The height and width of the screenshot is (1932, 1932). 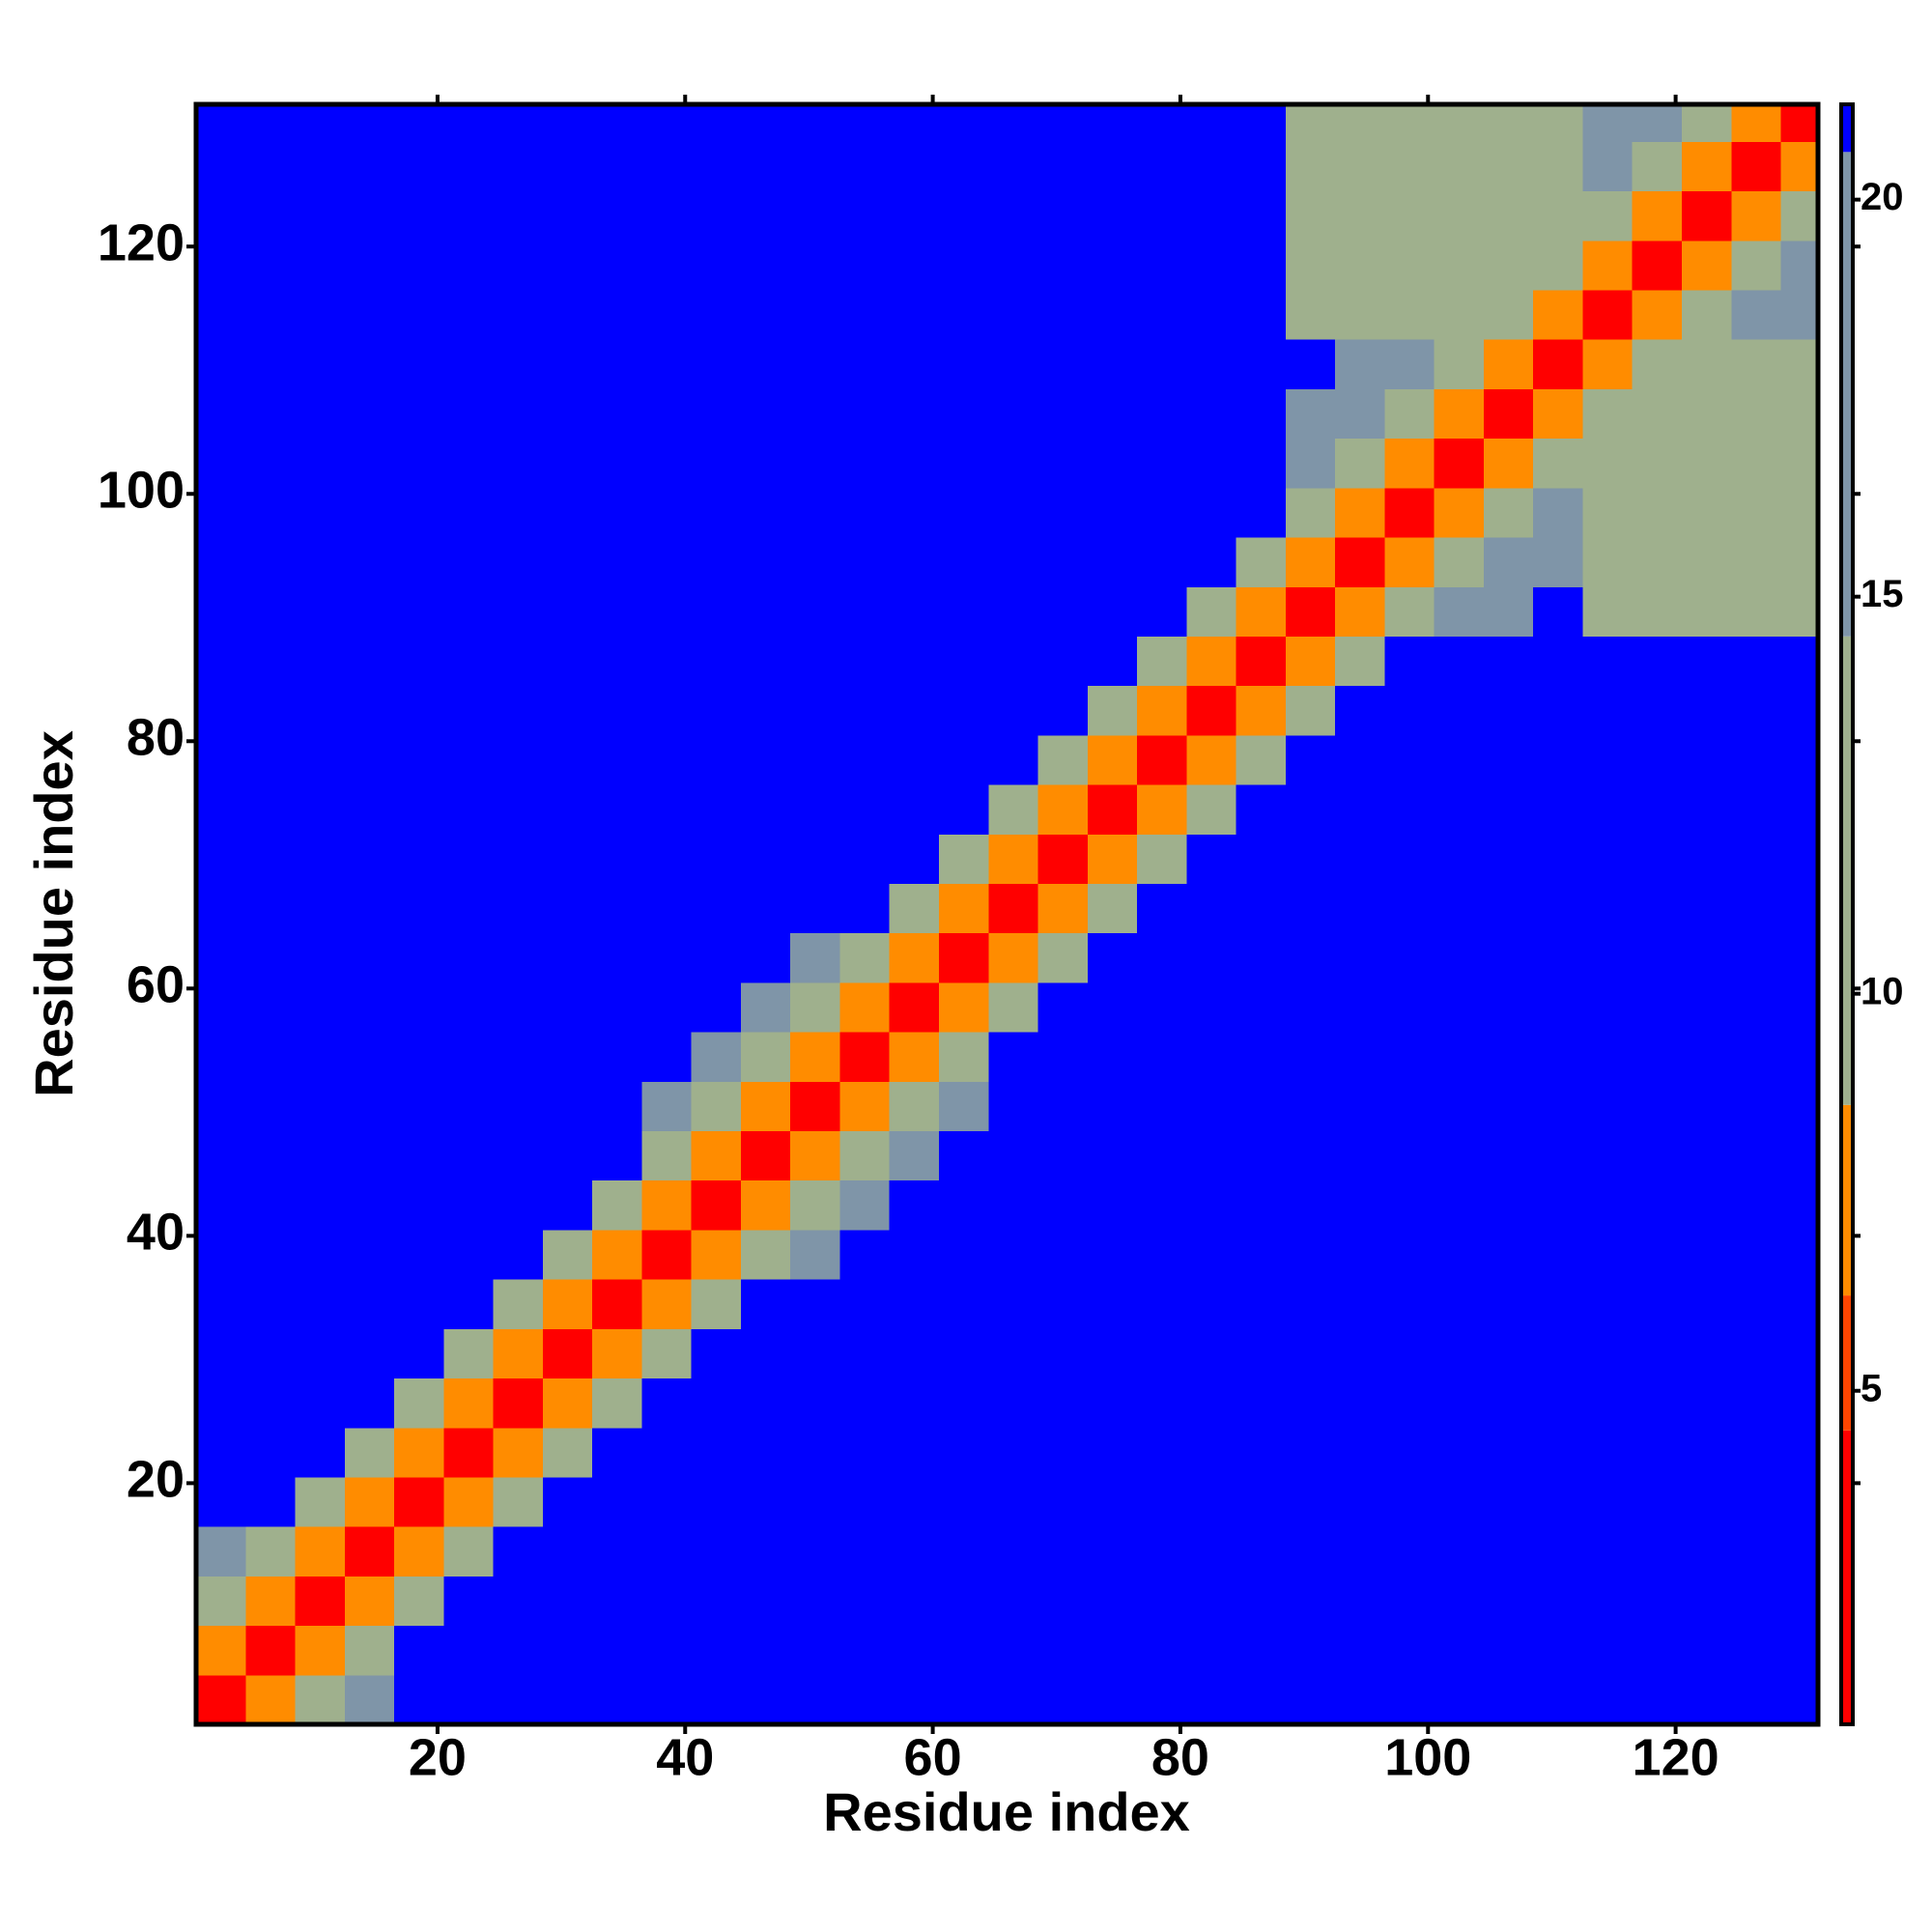 I want to click on x-tick-label: 40, so click(x=685, y=1757).